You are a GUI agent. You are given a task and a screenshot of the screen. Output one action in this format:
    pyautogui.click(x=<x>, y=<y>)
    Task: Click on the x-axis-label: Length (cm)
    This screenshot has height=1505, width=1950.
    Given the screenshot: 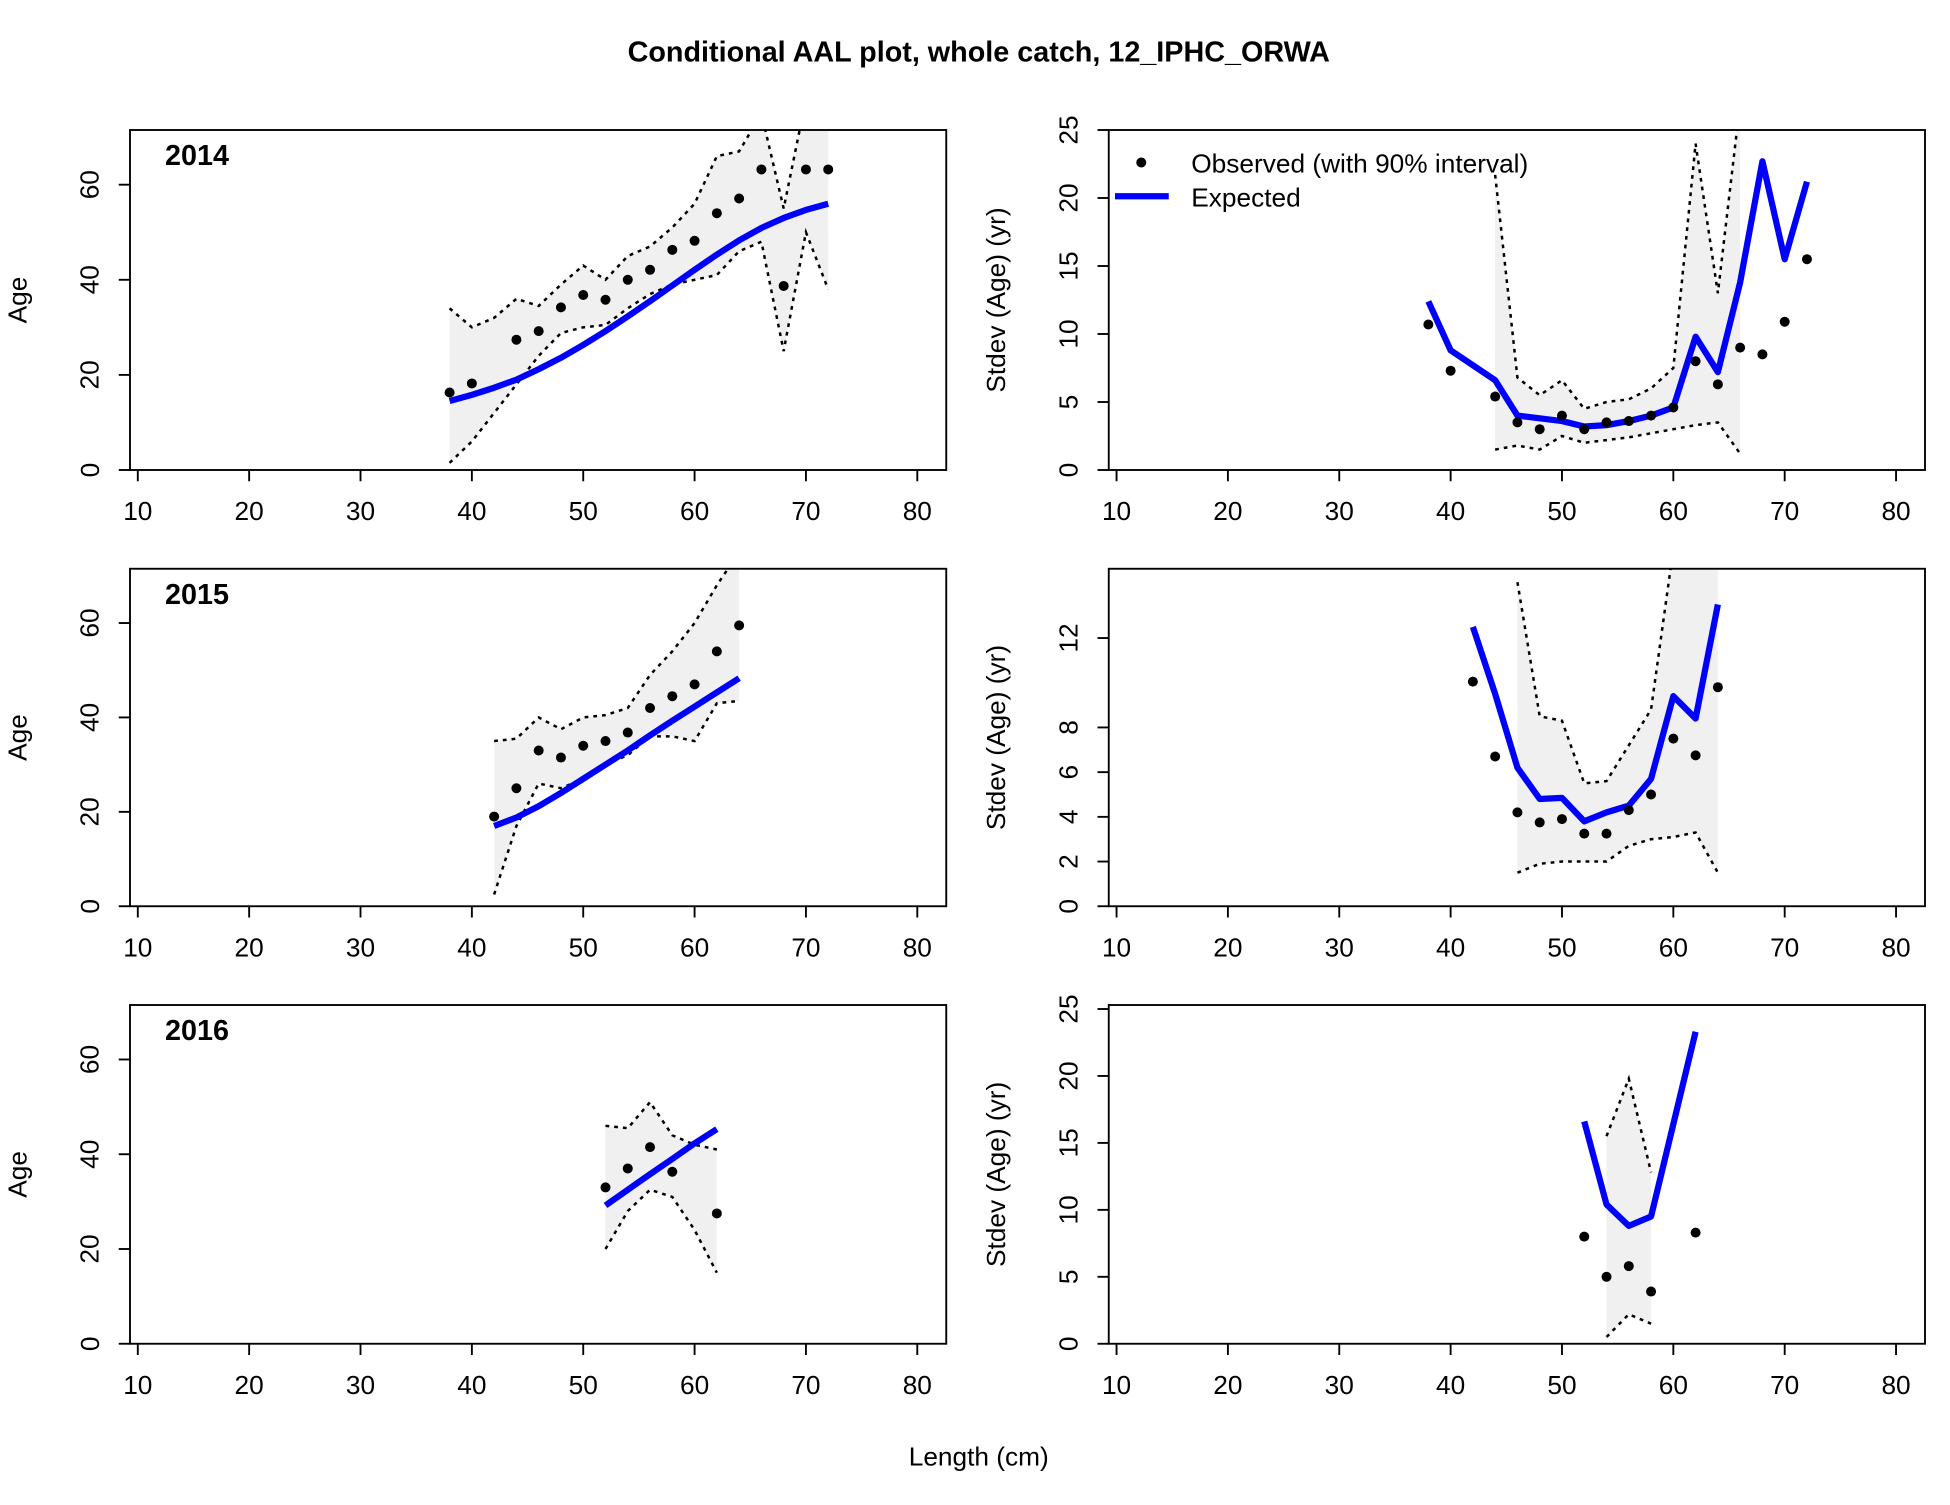 What is the action you would take?
    pyautogui.click(x=979, y=1457)
    